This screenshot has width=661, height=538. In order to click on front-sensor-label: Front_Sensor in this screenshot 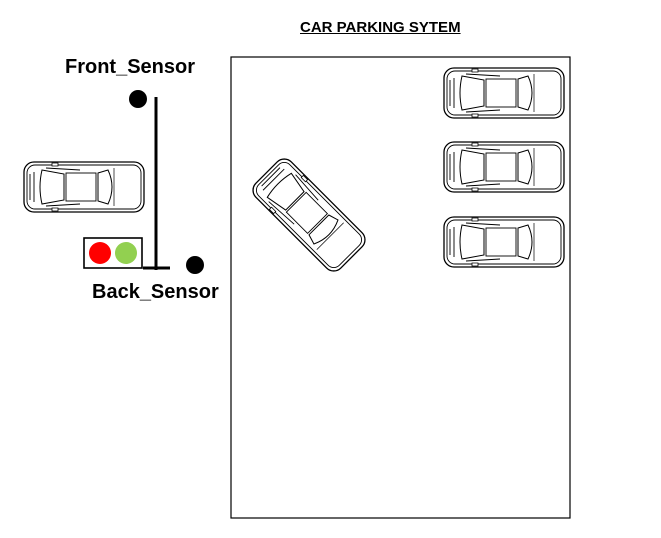, I will do `click(130, 67)`.